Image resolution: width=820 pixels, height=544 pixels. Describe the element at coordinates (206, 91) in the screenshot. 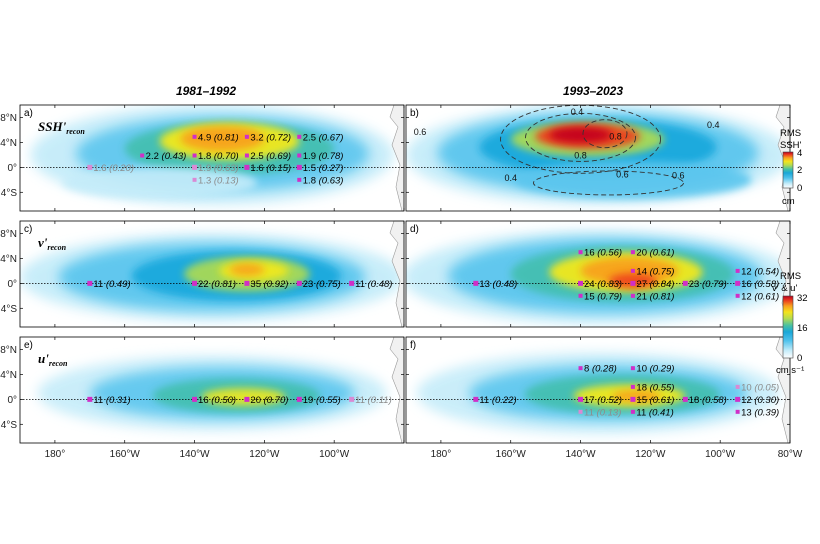

I see `column-title-1981-1992: 1981–1992` at that location.